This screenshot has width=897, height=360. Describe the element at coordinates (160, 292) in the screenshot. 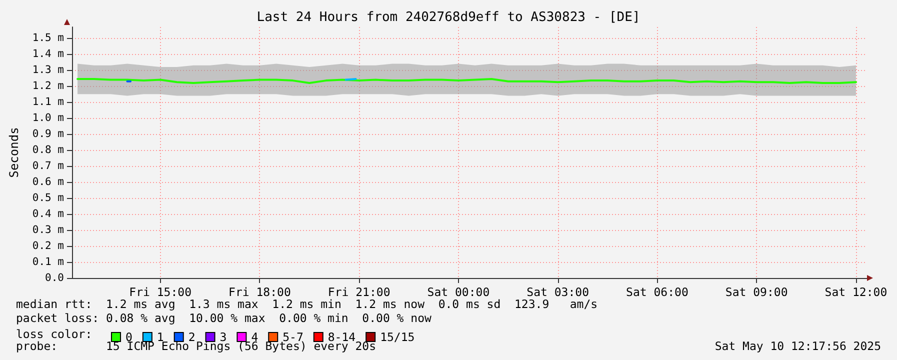

I see `x-tick-label: Fri 15:00` at that location.